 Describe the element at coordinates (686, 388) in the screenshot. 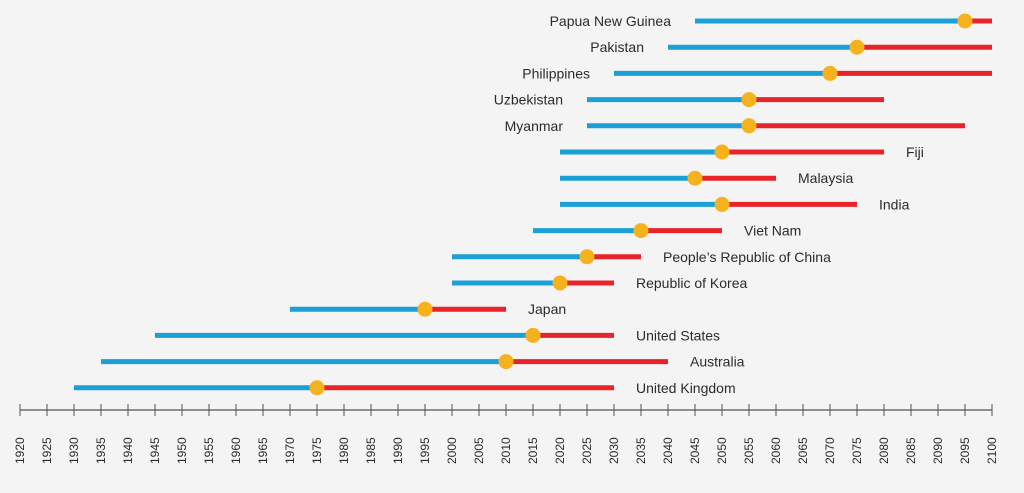

I see `country-label: United Kingdom` at that location.